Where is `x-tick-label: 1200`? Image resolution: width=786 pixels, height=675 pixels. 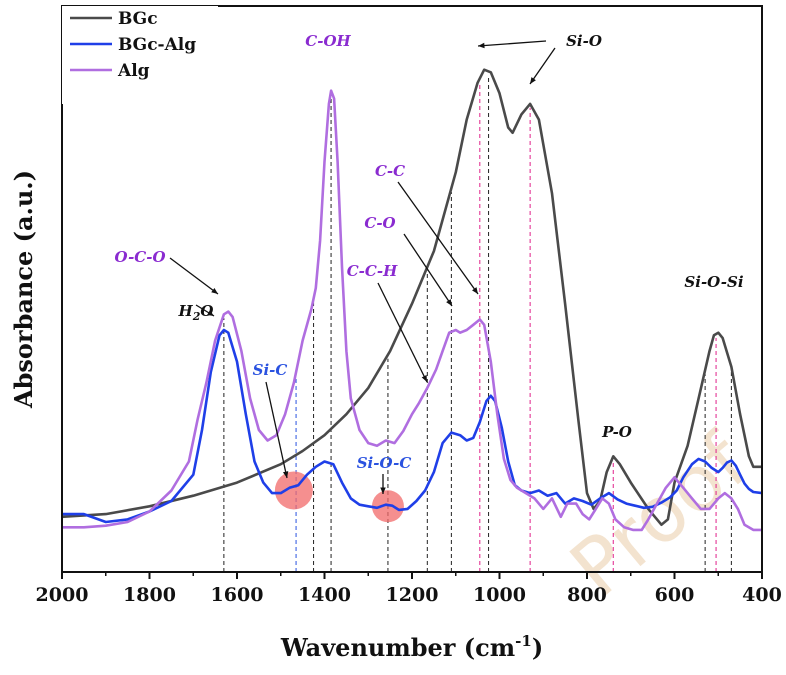
x-tick-label: 1200 is located at coordinates (412, 595).